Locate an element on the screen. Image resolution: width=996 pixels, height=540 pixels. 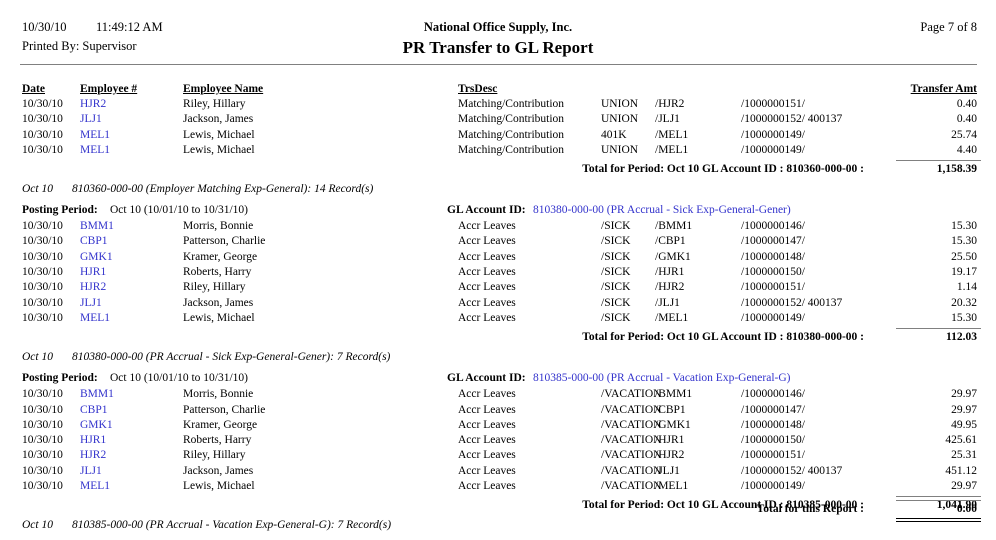
period-total-rule is located at coordinates (938, 329).